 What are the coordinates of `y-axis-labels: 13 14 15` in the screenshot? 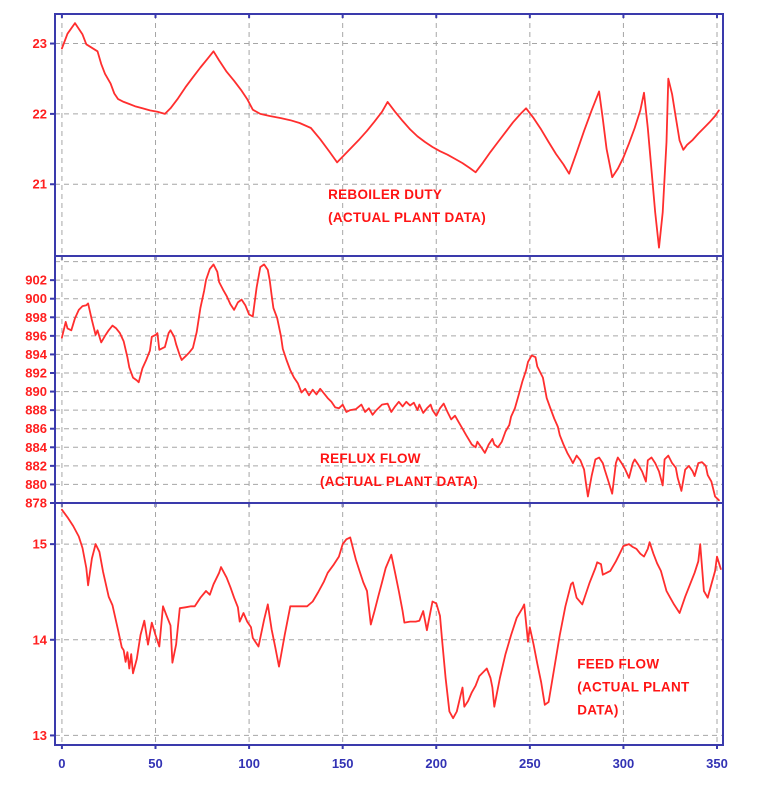 It's located at (44, 640).